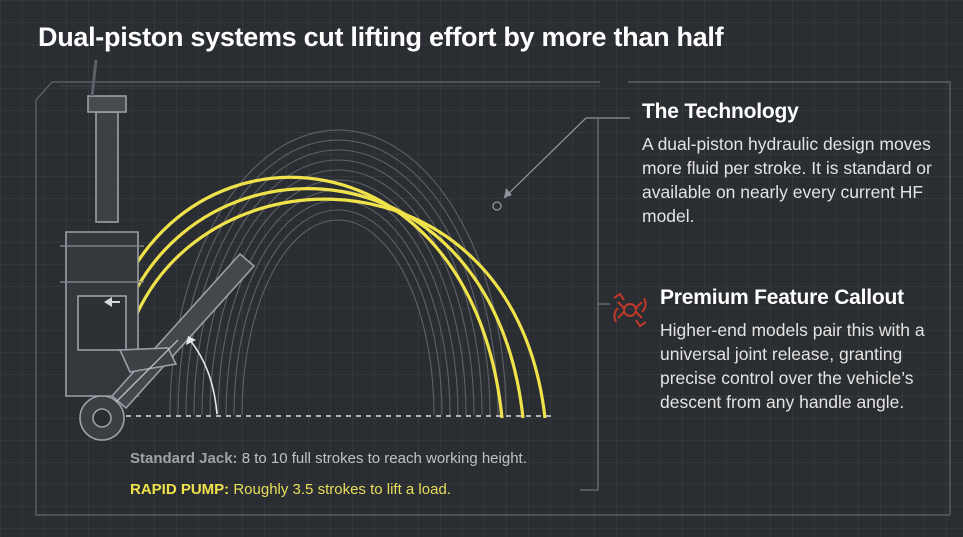 The height and width of the screenshot is (537, 963). What do you see at coordinates (191, 340) in the screenshot?
I see `handle-sweep-arrowhead` at bounding box center [191, 340].